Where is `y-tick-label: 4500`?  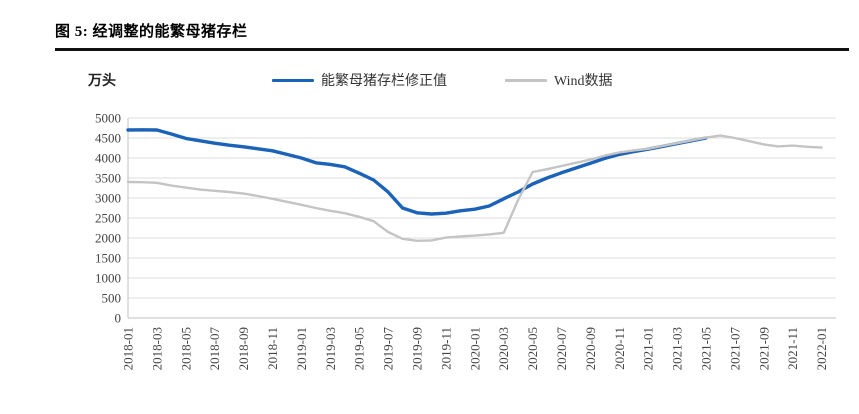
y-tick-label: 4500 is located at coordinates (108, 138).